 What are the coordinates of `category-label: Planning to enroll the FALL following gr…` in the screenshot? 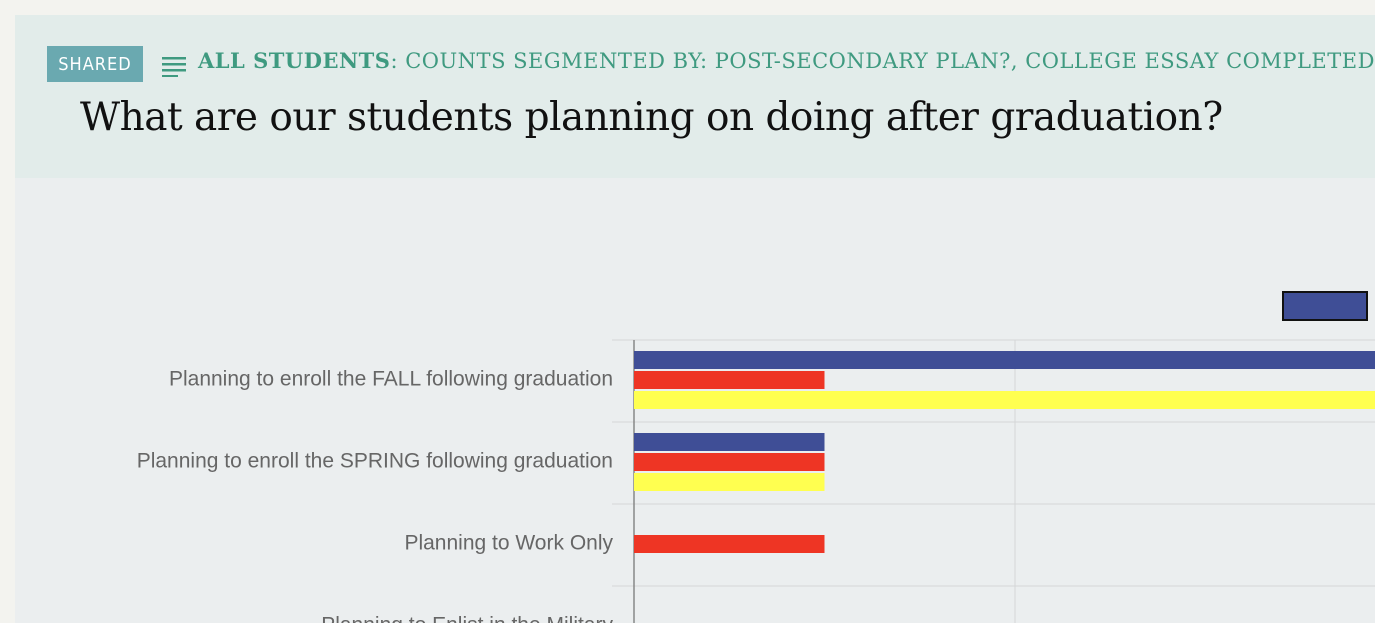 It's located at (391, 379).